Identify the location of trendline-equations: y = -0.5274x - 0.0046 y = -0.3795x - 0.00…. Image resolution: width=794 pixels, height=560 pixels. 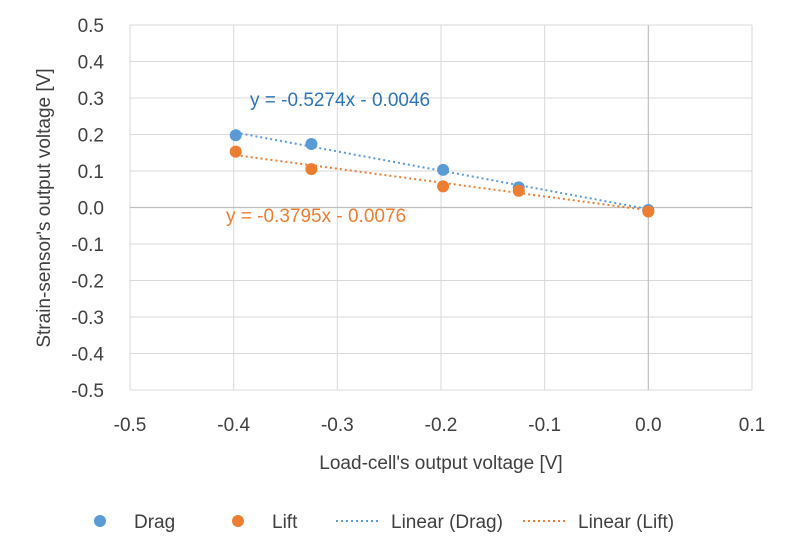
(328, 158).